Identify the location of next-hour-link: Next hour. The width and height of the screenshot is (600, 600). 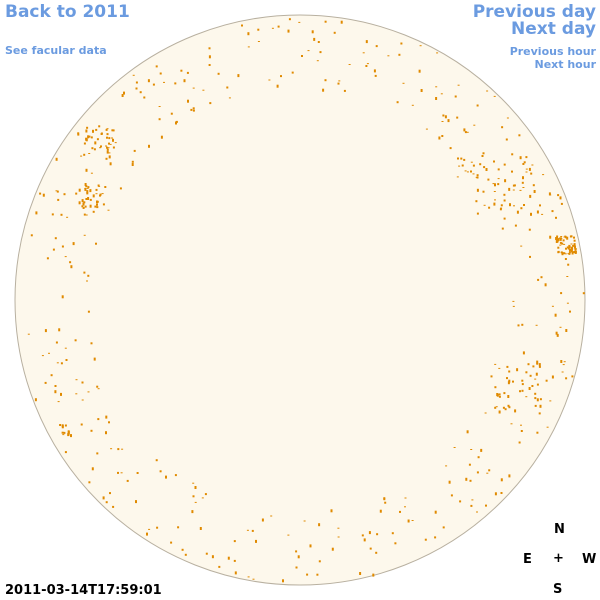
(565, 64).